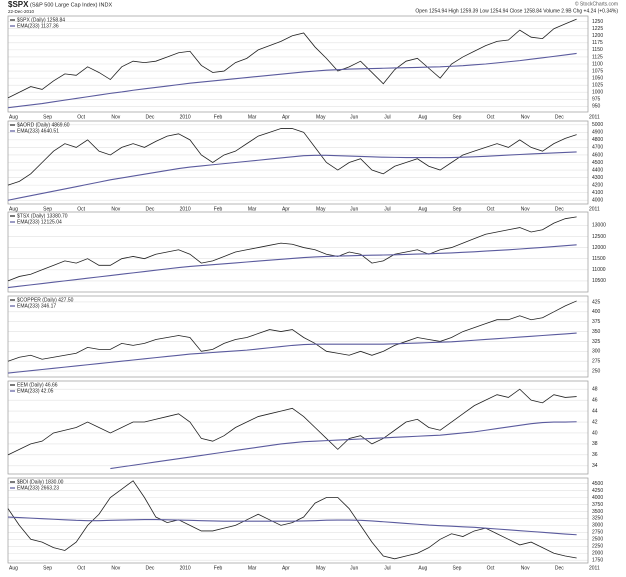 The height and width of the screenshot is (577, 626). What do you see at coordinates (596, 322) in the screenshot?
I see `y-tick-label: 375` at bounding box center [596, 322].